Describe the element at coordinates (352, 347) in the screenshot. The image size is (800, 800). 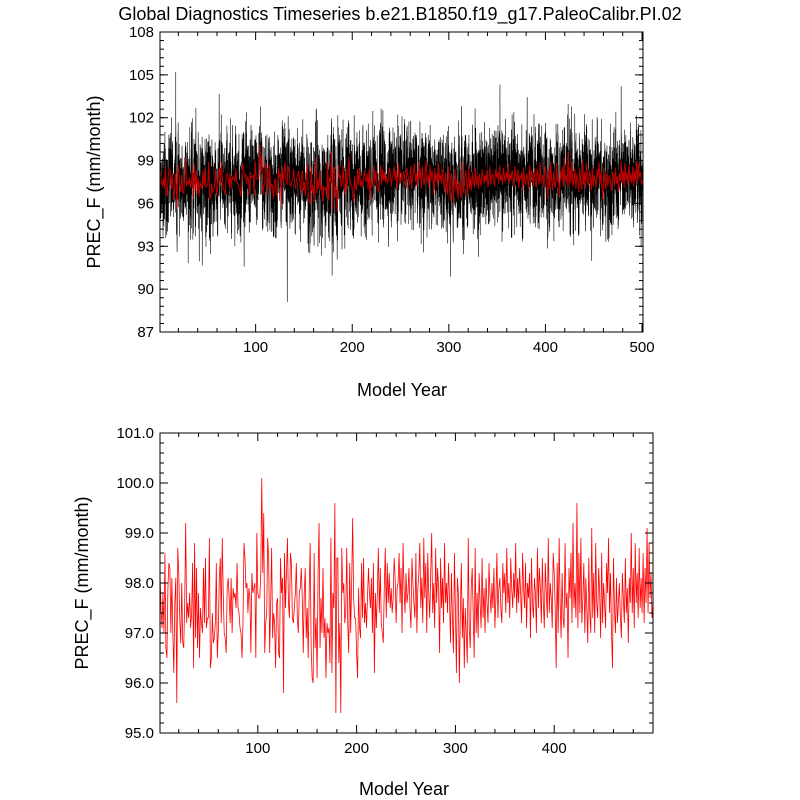
I see `top-xtick-label: 200` at that location.